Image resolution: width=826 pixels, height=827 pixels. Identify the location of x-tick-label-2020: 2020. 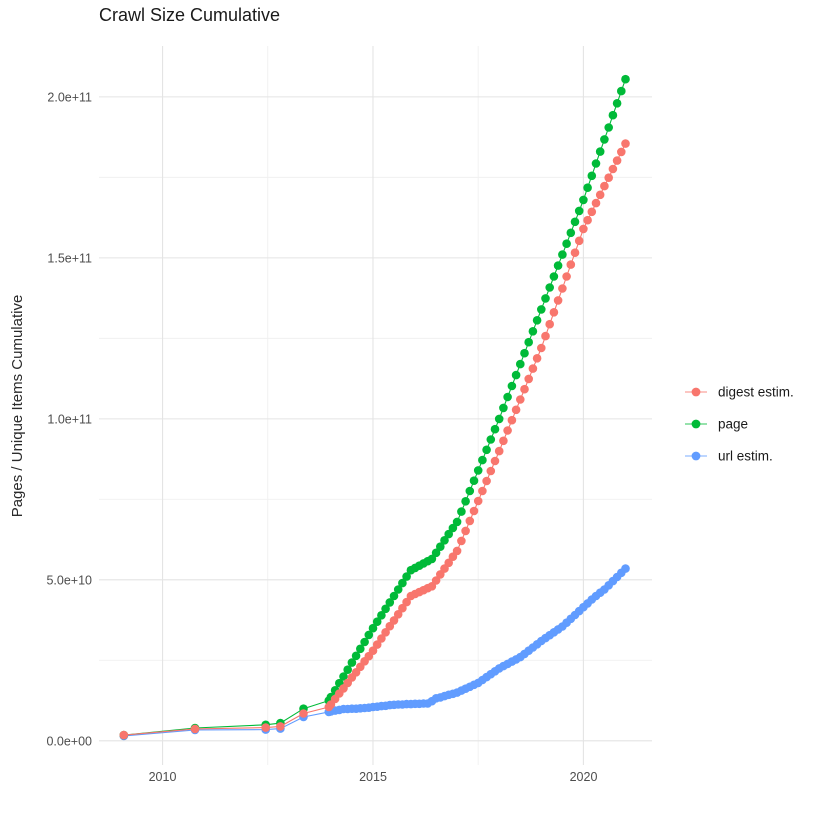
(584, 777).